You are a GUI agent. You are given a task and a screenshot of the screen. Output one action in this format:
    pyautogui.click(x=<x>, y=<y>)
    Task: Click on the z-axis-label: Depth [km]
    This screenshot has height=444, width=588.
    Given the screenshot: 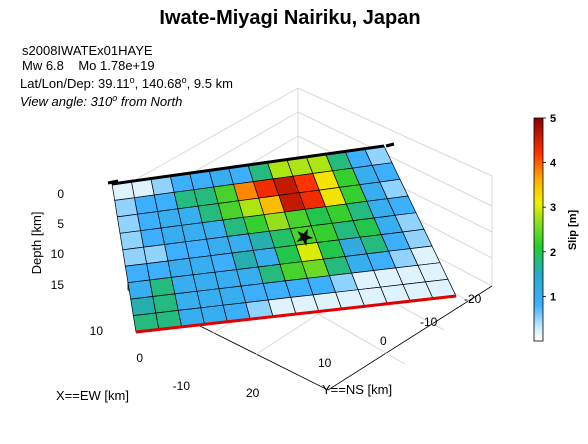 What is the action you would take?
    pyautogui.click(x=36, y=243)
    